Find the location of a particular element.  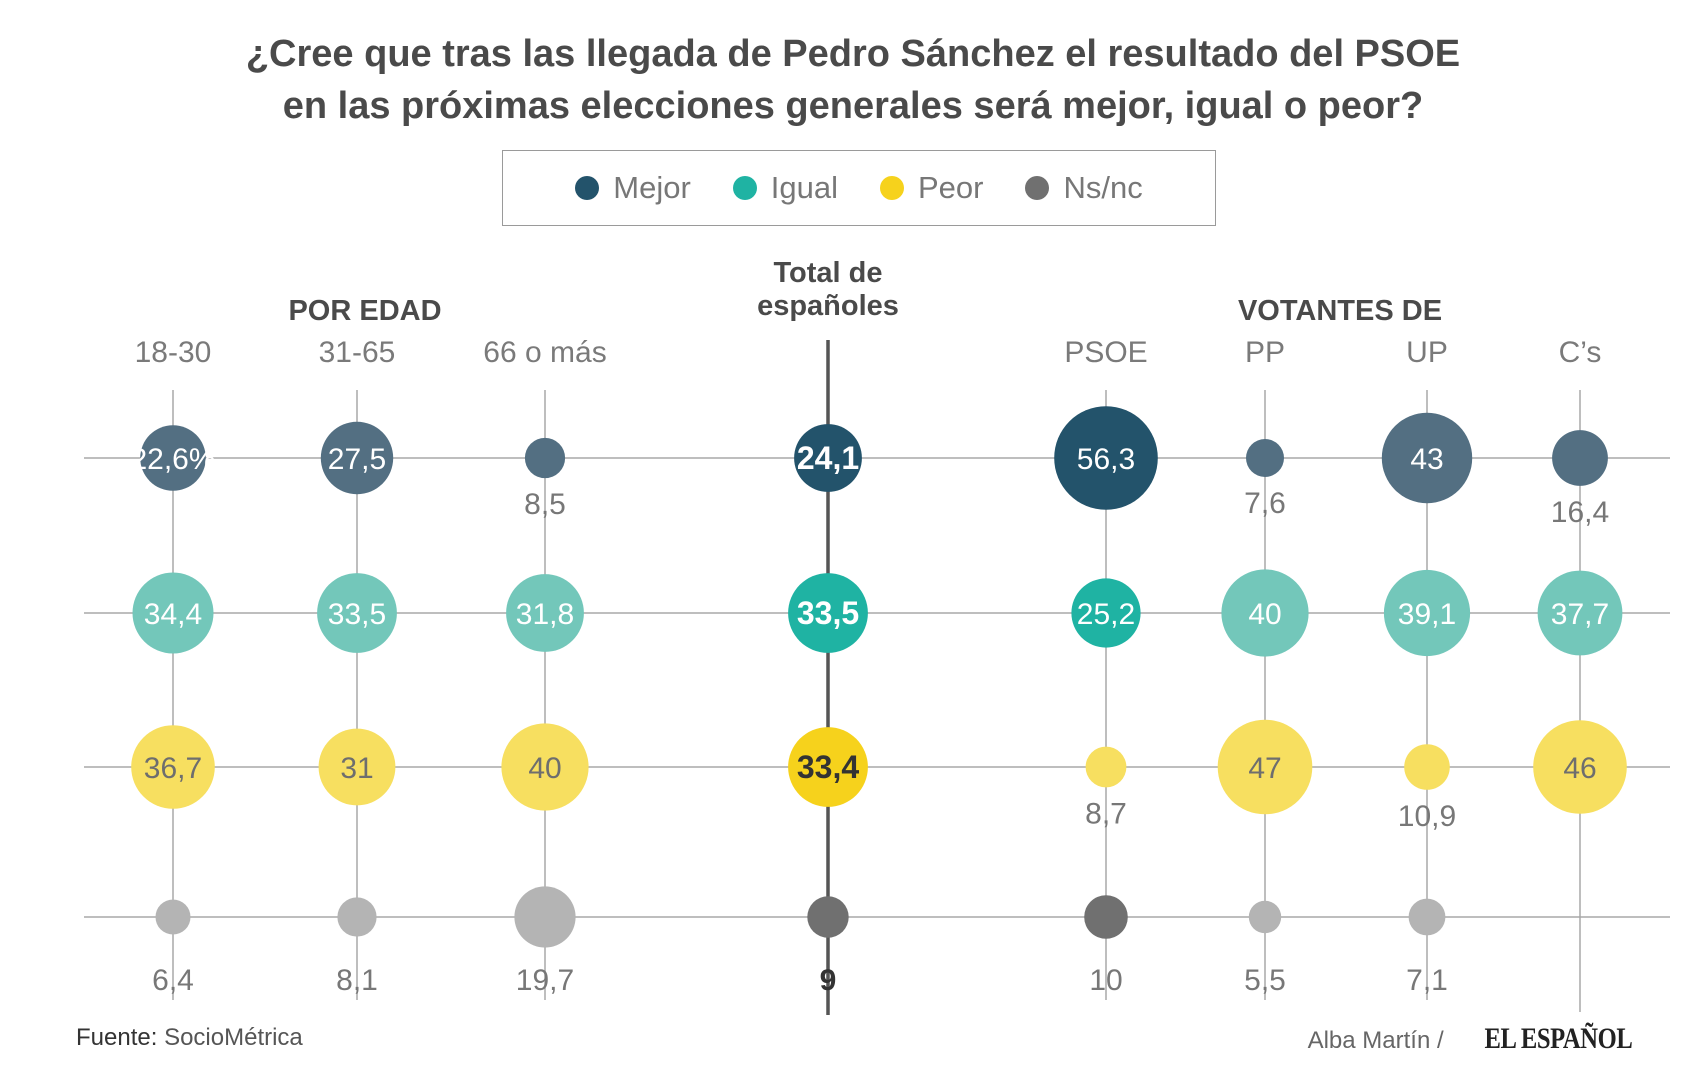

value-label-total-de-espa-oles-igual: 33,5 is located at coordinates (828, 613).